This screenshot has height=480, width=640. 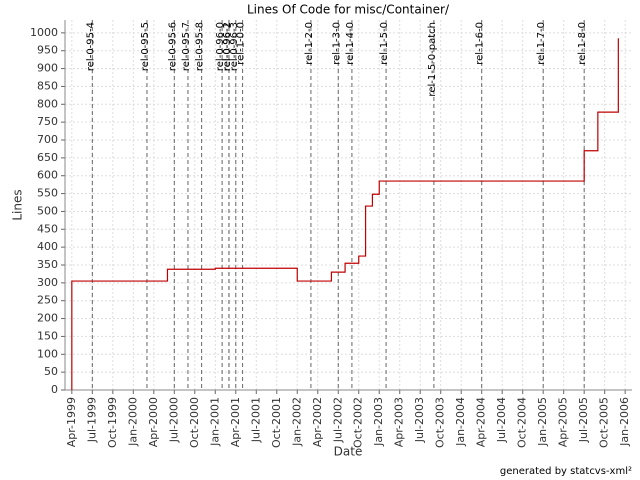 I want to click on tag-label: rel-1-5-0, so click(x=384, y=43).